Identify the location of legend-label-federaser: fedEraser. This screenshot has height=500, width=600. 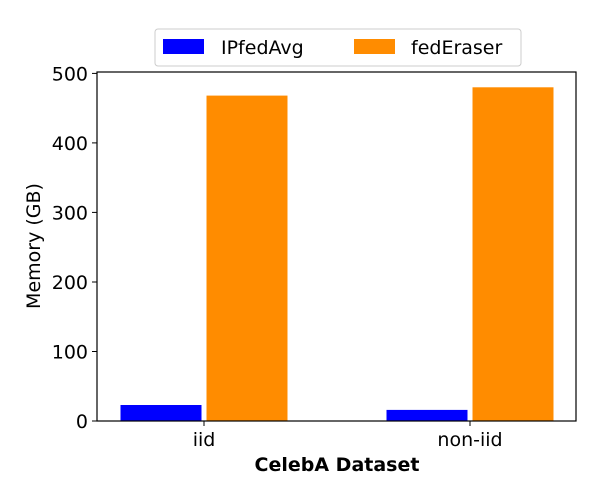
(456, 48).